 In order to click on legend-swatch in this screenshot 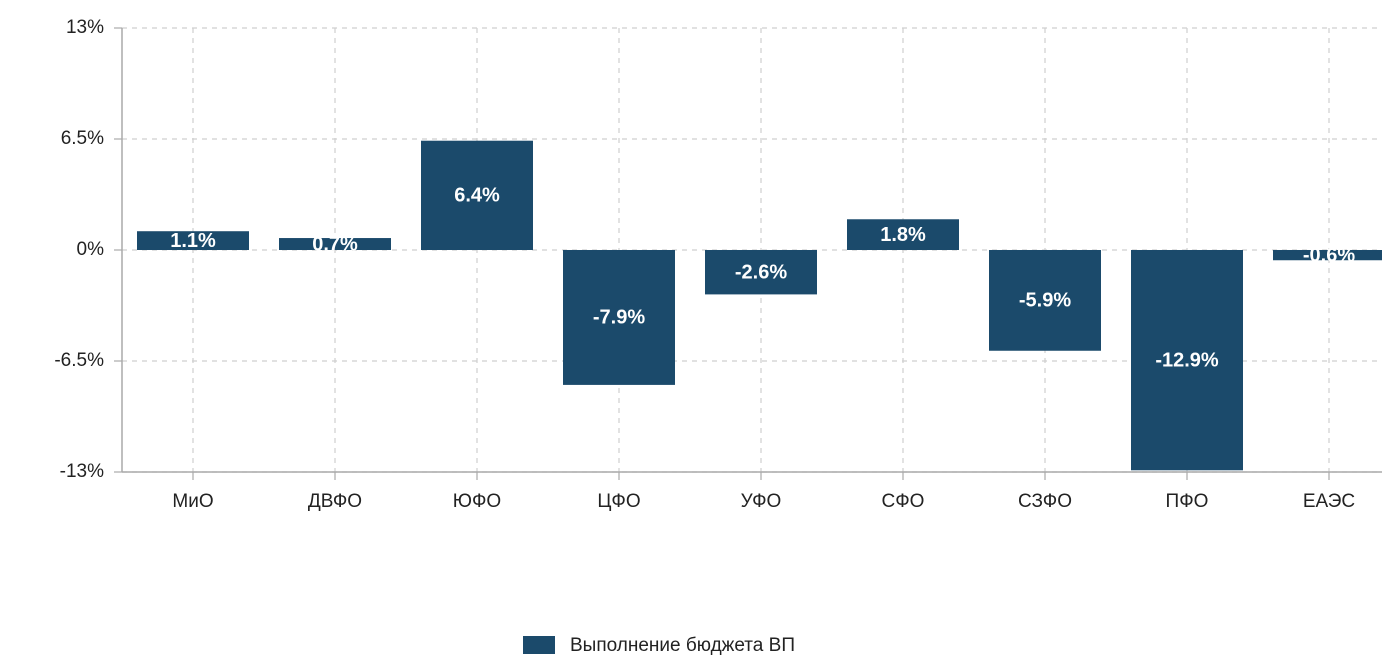, I will do `click(539, 645)`.